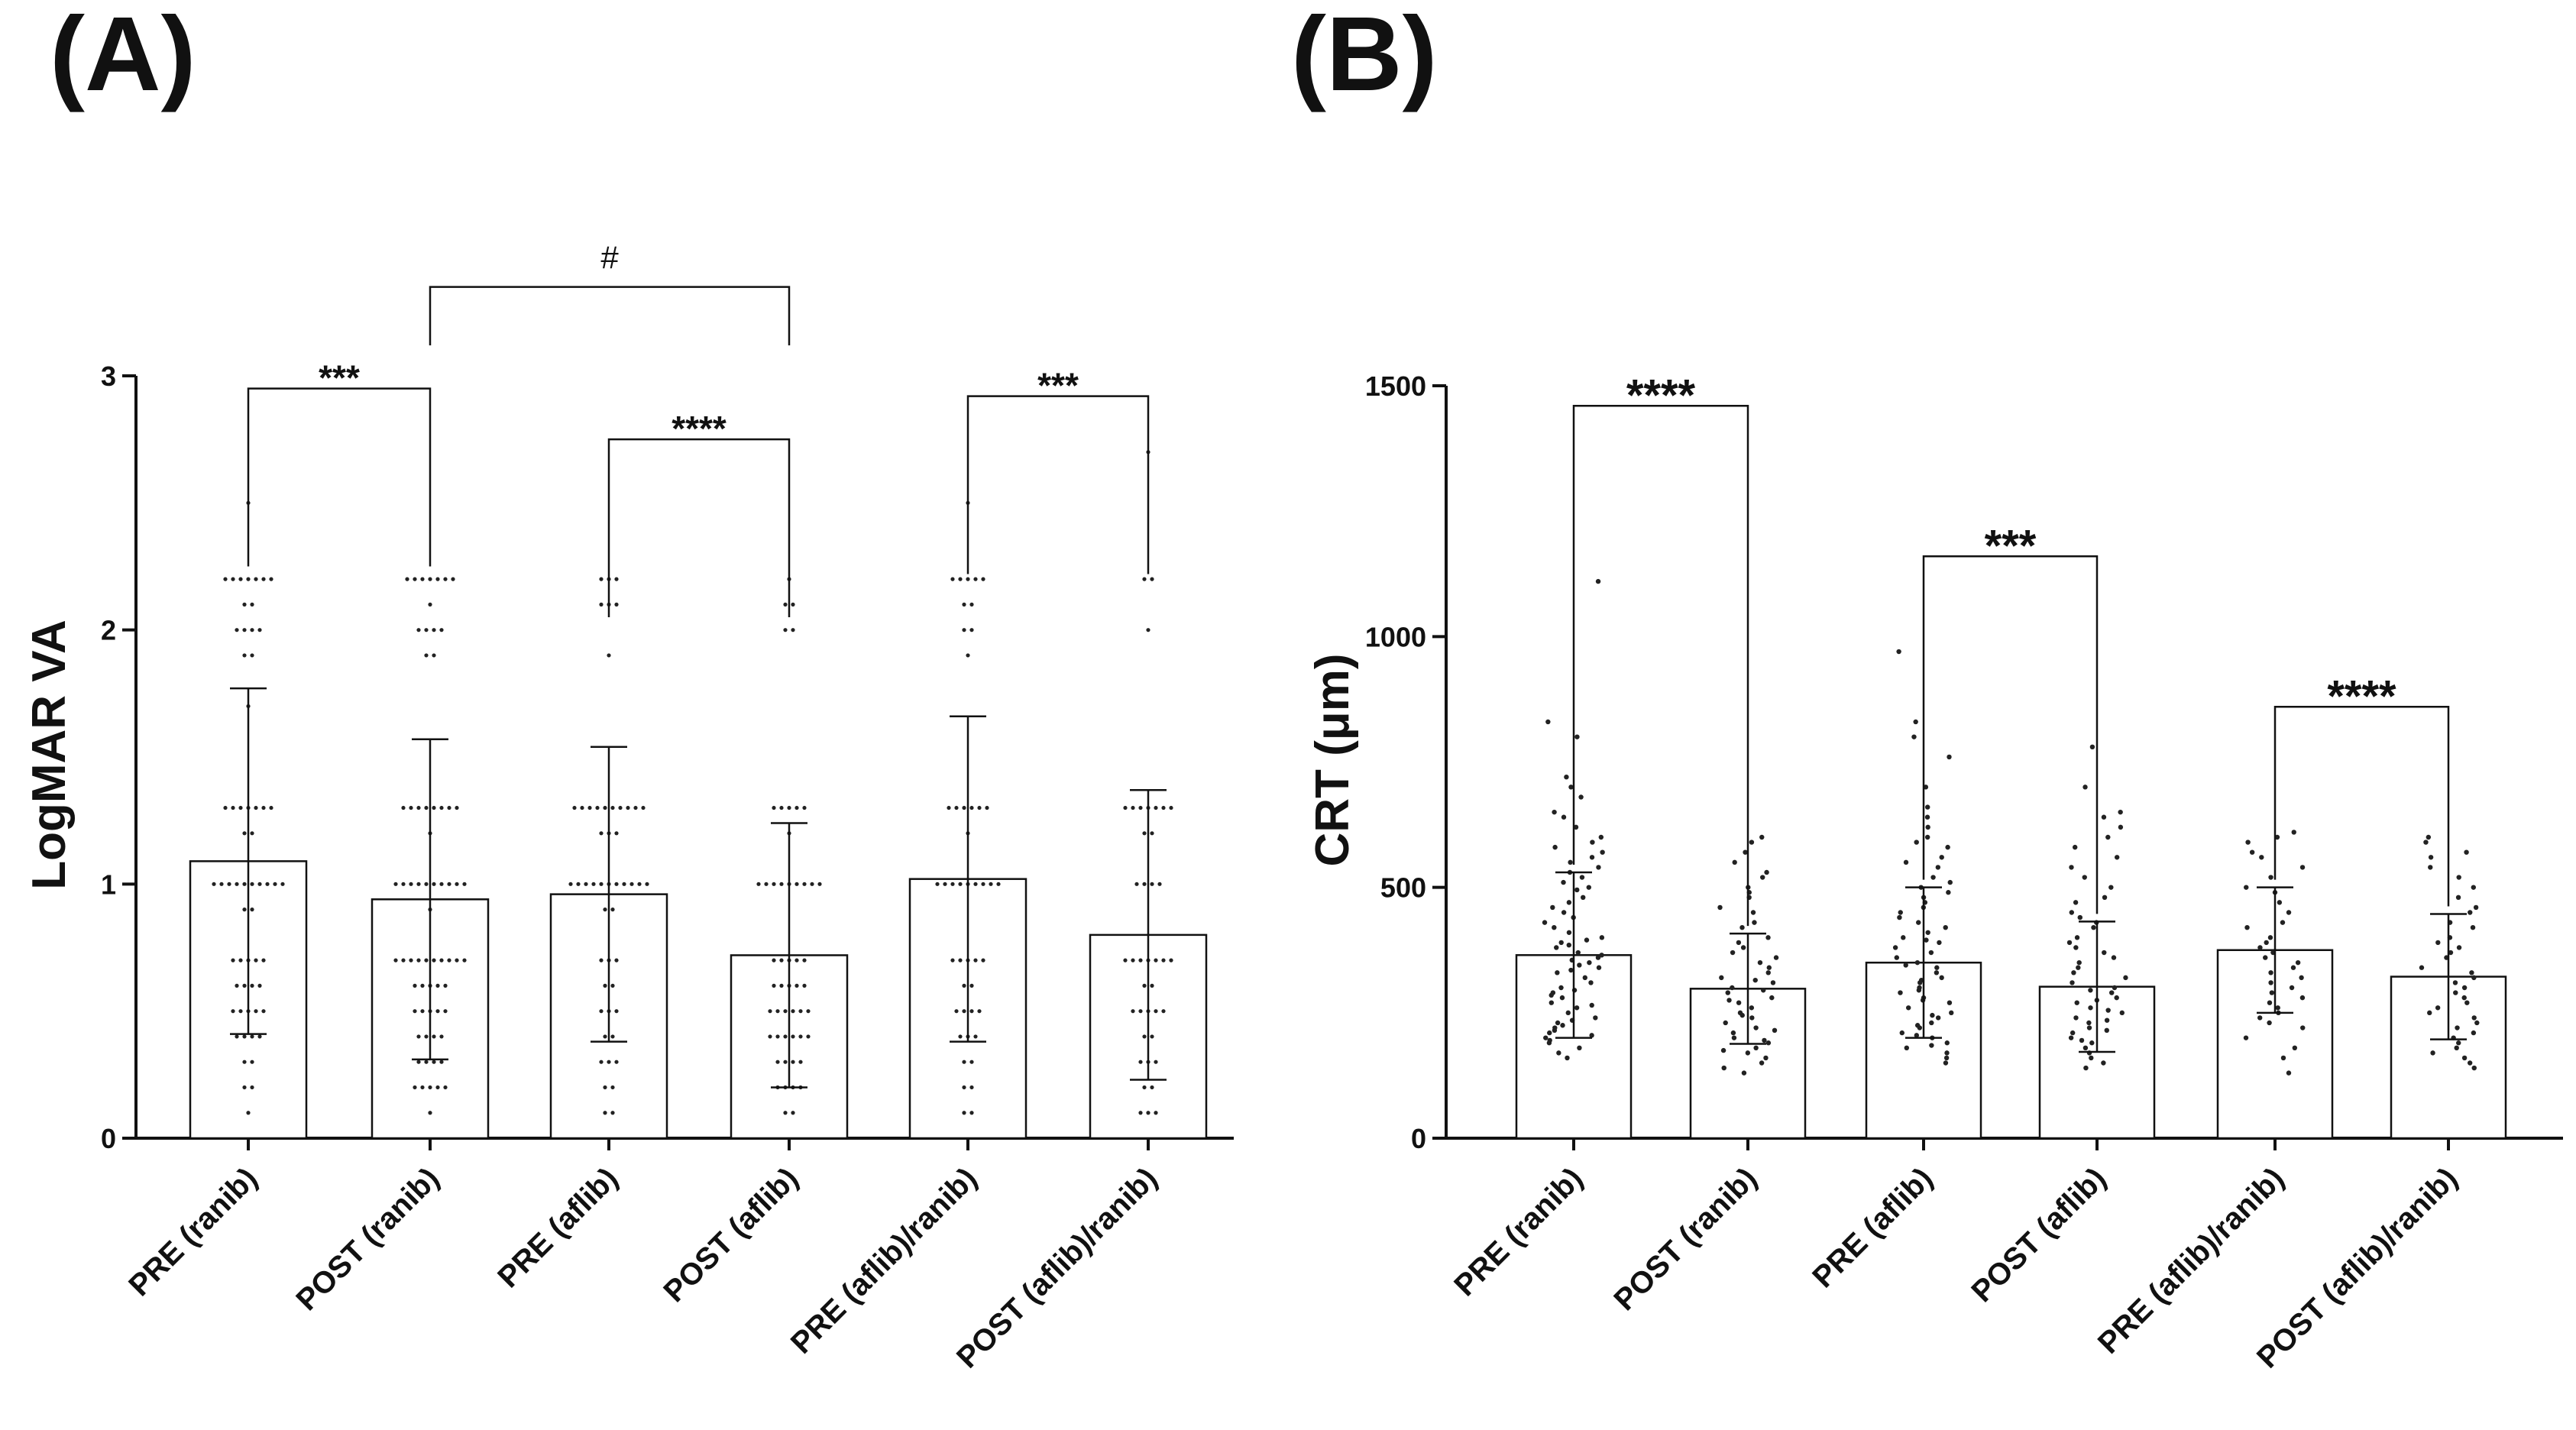 The image size is (2576, 1430). Describe the element at coordinates (2361, 696) in the screenshot. I see `significance-label: ****` at that location.